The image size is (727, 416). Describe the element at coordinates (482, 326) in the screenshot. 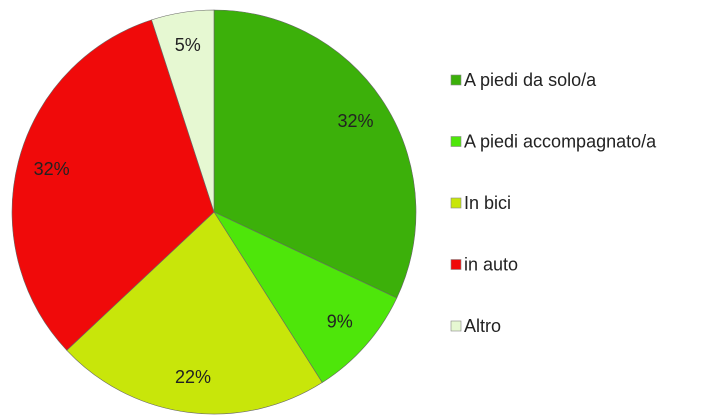

I see `legend-label: Altro` at that location.